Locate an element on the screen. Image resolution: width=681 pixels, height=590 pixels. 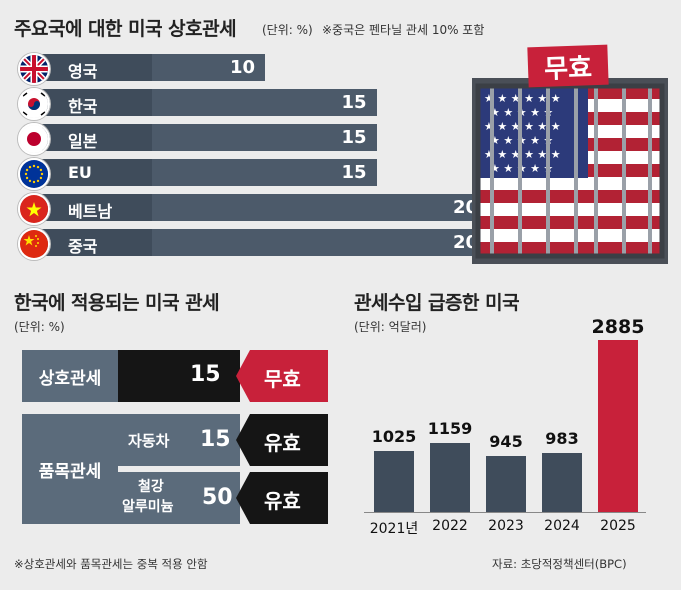
korea-tariff-unit: (단위: %) is located at coordinates (39, 327).